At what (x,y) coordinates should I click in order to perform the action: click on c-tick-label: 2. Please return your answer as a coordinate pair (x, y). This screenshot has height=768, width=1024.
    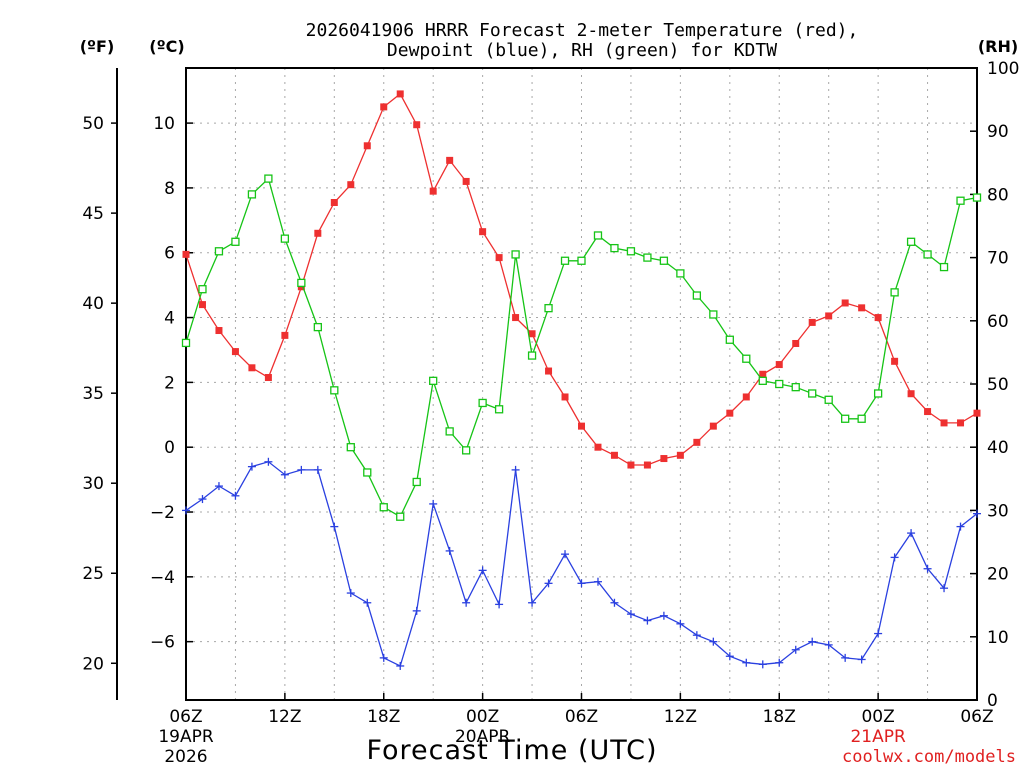
    Looking at the image, I should click on (169, 383).